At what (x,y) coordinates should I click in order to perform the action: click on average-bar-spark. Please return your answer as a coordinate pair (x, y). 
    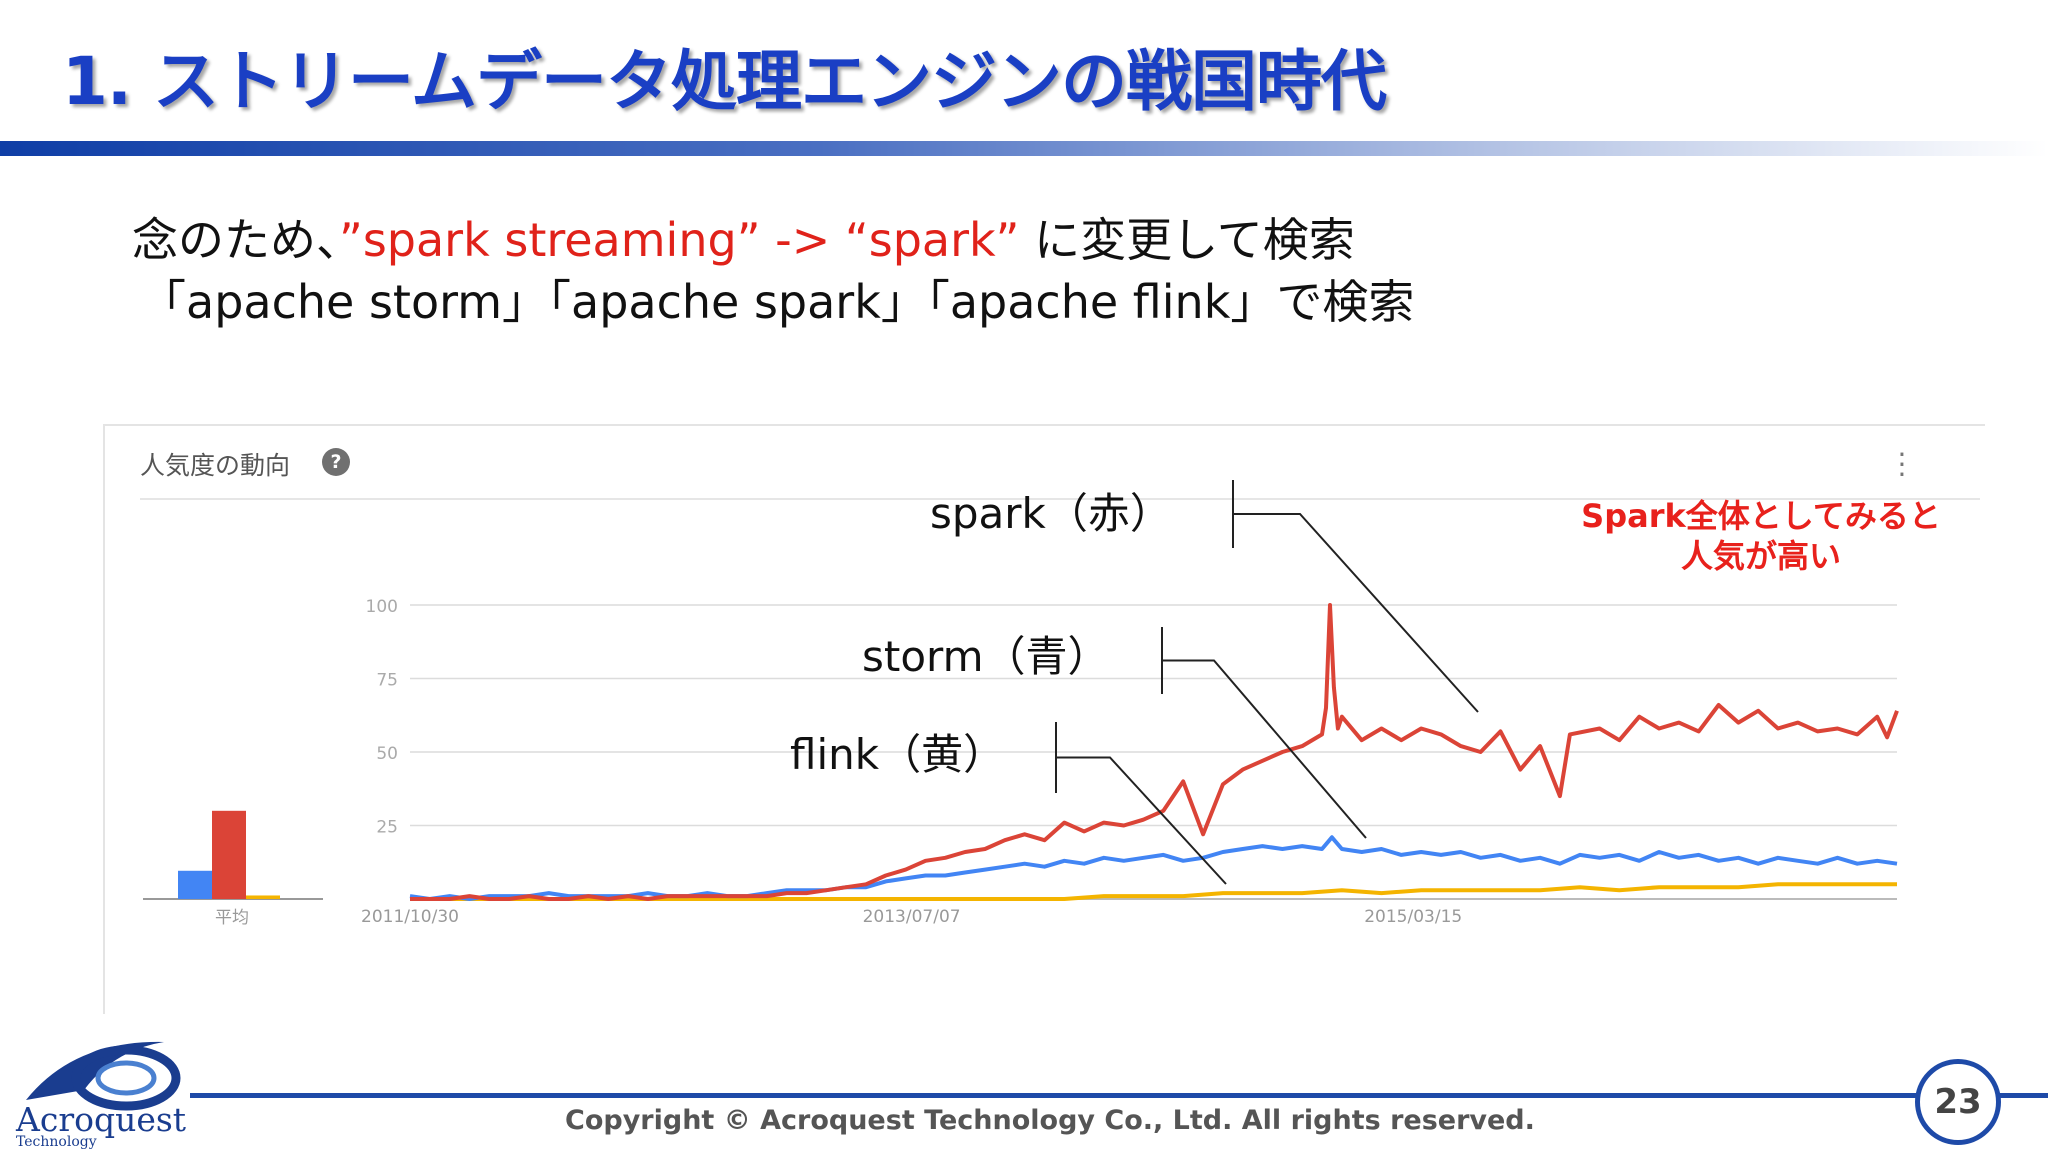
    Looking at the image, I should click on (229, 854).